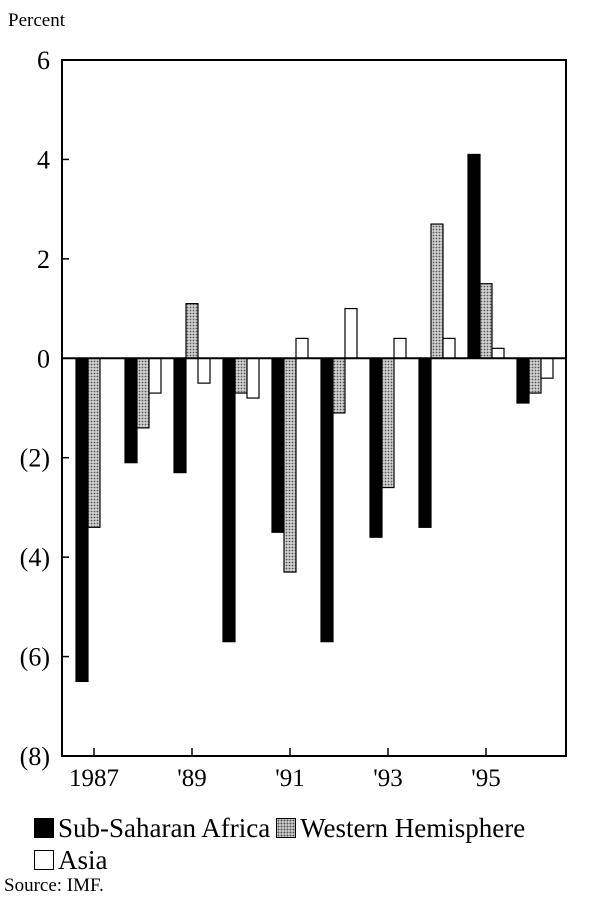 The width and height of the screenshot is (596, 903). Describe the element at coordinates (94, 778) in the screenshot. I see `x-tick-label: 1987` at that location.